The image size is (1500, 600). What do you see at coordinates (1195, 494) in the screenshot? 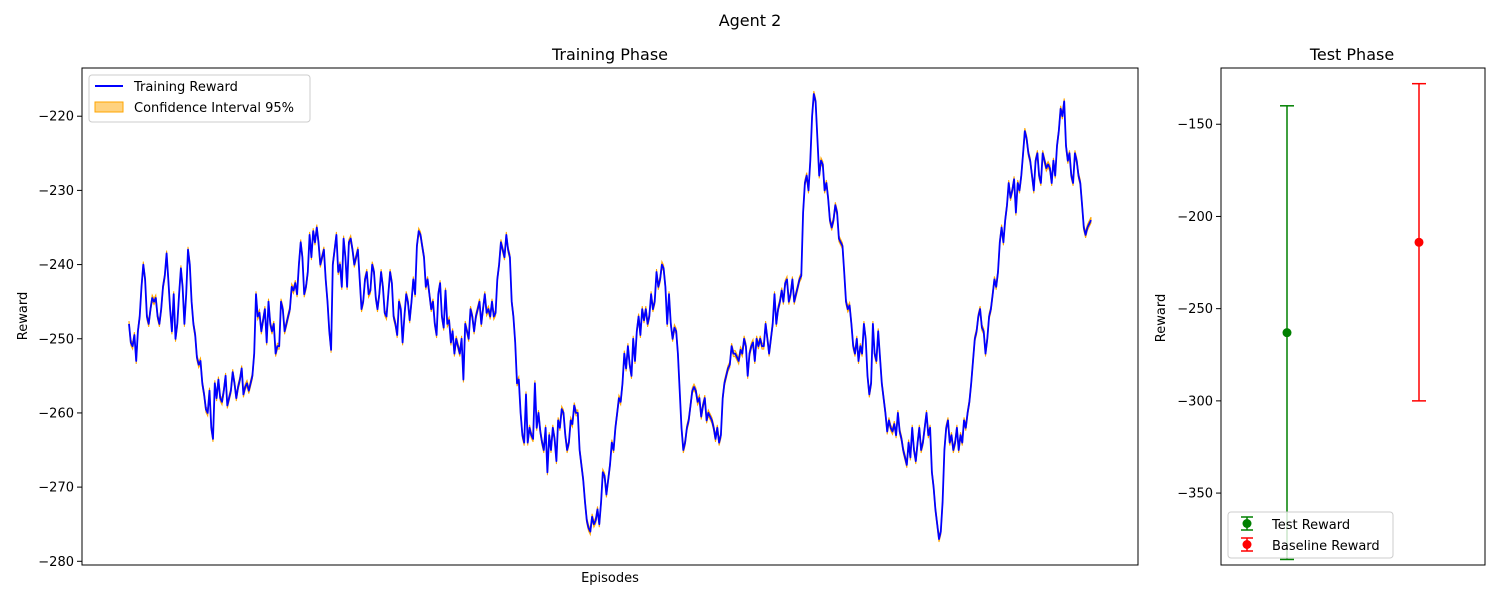
I see `test-y-tick-label: −350` at bounding box center [1195, 494].